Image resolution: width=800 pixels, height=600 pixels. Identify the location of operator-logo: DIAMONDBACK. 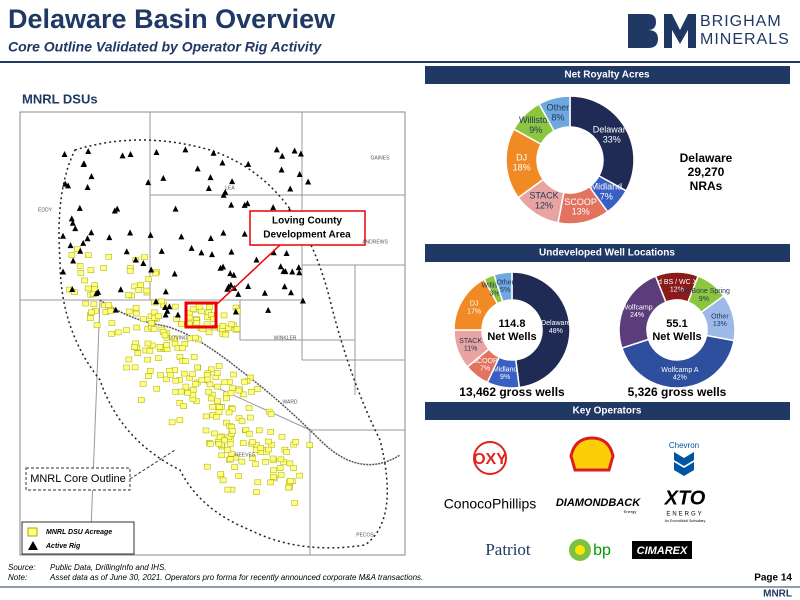
(598, 503).